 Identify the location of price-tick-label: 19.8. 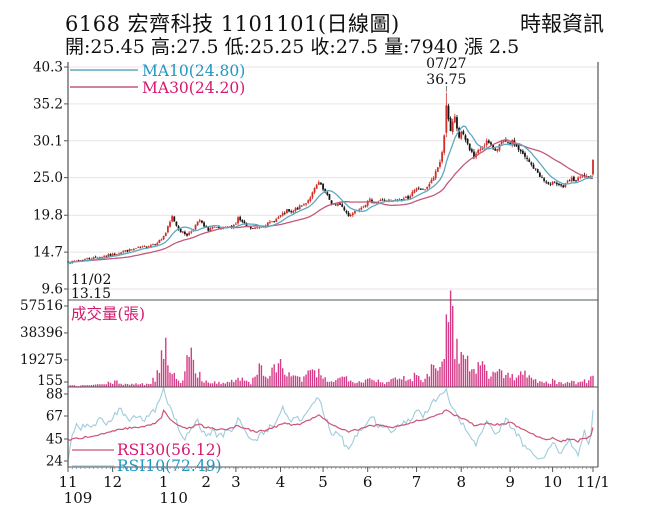
(48, 216).